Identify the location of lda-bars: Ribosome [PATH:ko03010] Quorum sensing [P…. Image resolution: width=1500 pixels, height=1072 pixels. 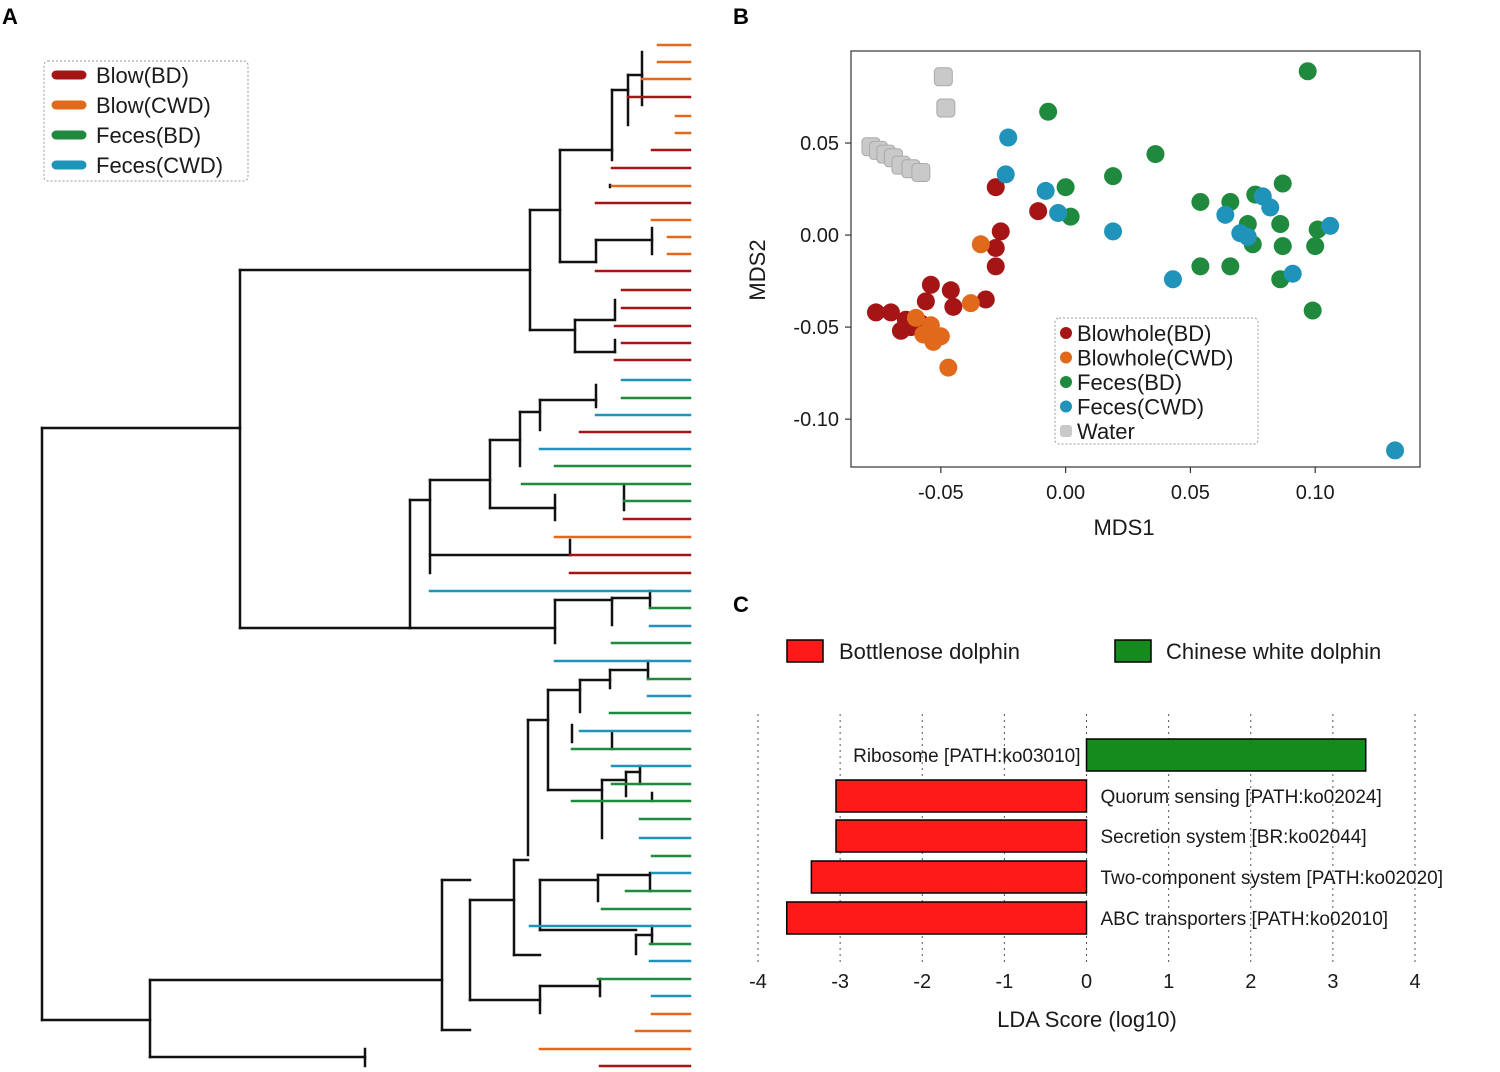
(1114, 836).